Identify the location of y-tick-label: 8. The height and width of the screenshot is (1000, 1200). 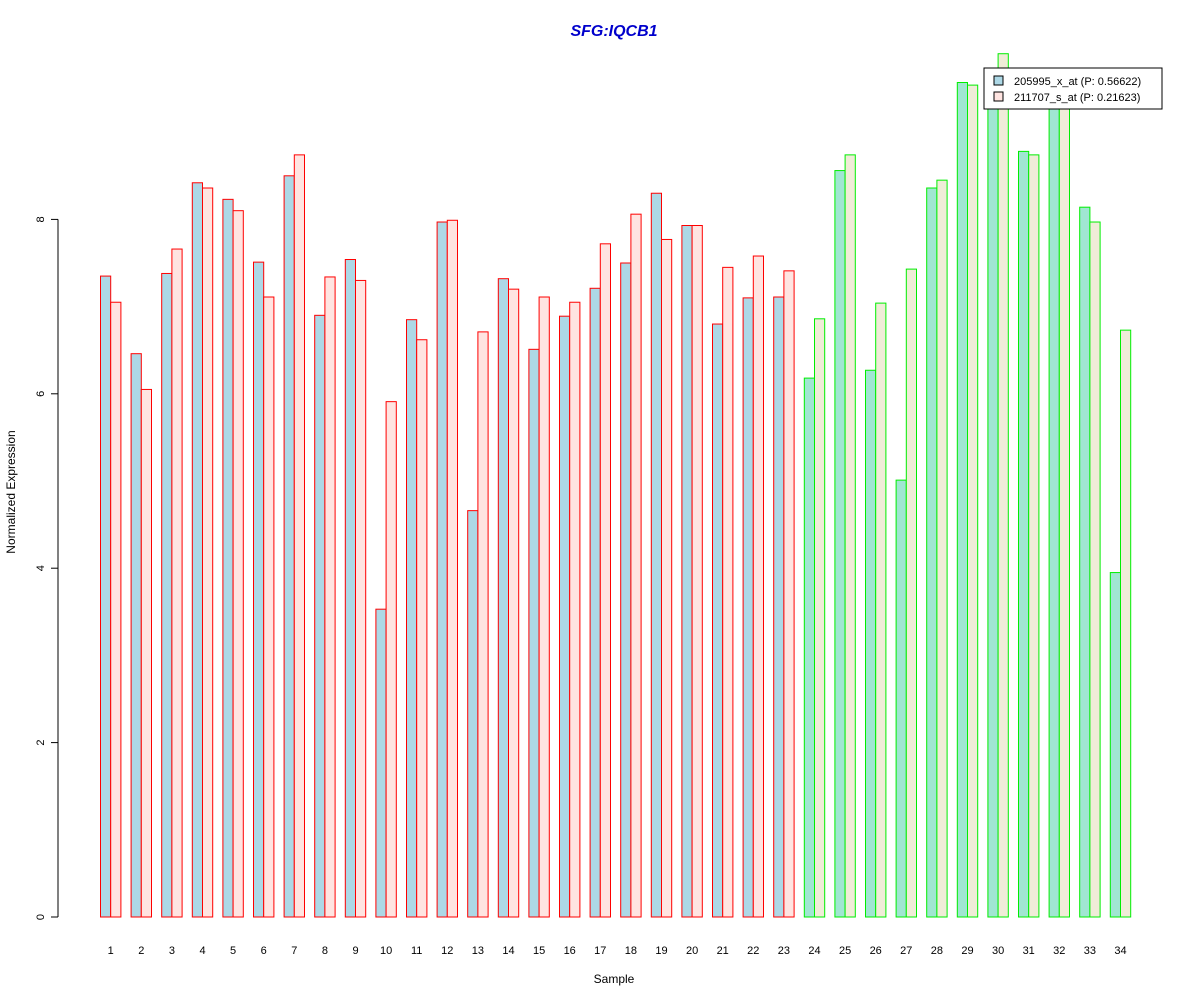
(41, 219).